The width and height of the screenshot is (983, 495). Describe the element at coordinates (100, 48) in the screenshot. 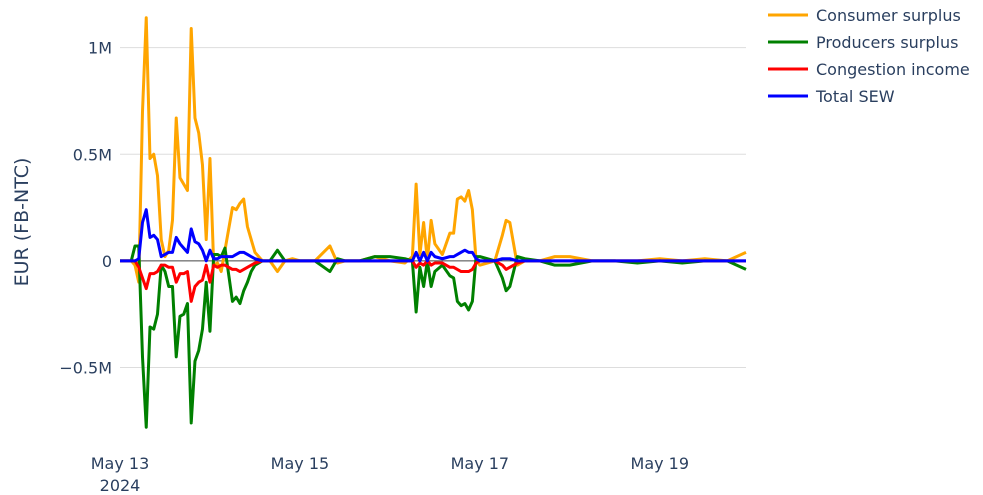

I see `y-tick-label: 1M` at that location.